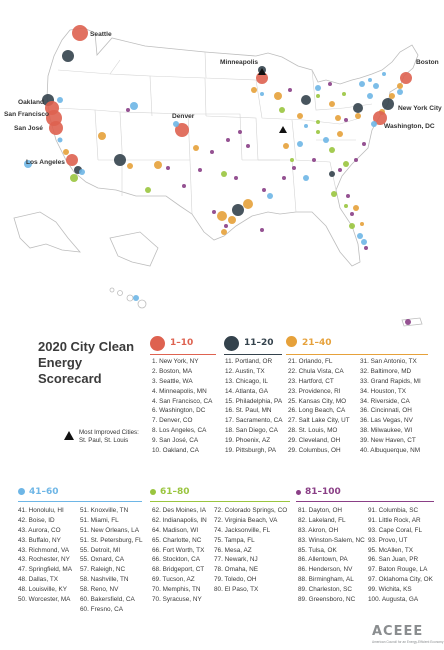 This screenshot has width=444, height=650. What do you see at coordinates (234, 540) in the screenshot?
I see `city-entry: 75. Tampa, FL` at bounding box center [234, 540].